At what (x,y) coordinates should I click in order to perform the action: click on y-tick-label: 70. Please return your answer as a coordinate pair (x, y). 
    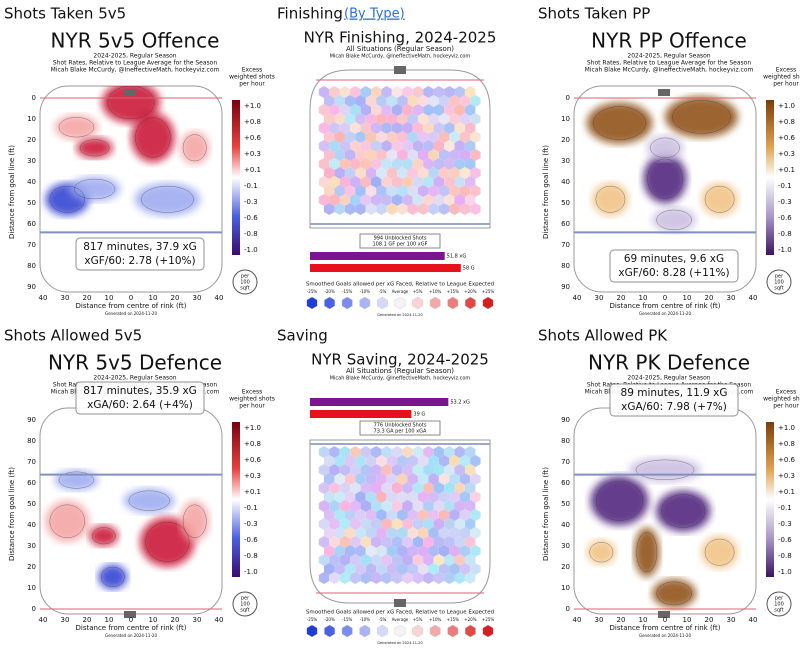
    Looking at the image, I should click on (31, 462).